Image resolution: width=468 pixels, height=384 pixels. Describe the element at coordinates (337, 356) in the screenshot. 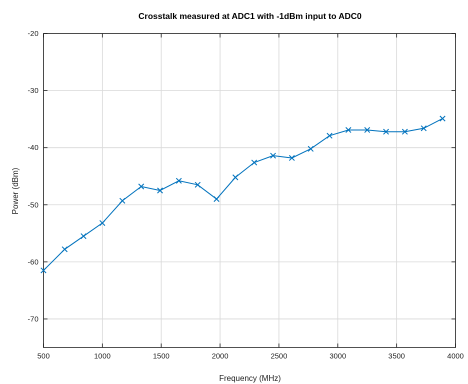

I see `x-tick-label: 3000` at that location.